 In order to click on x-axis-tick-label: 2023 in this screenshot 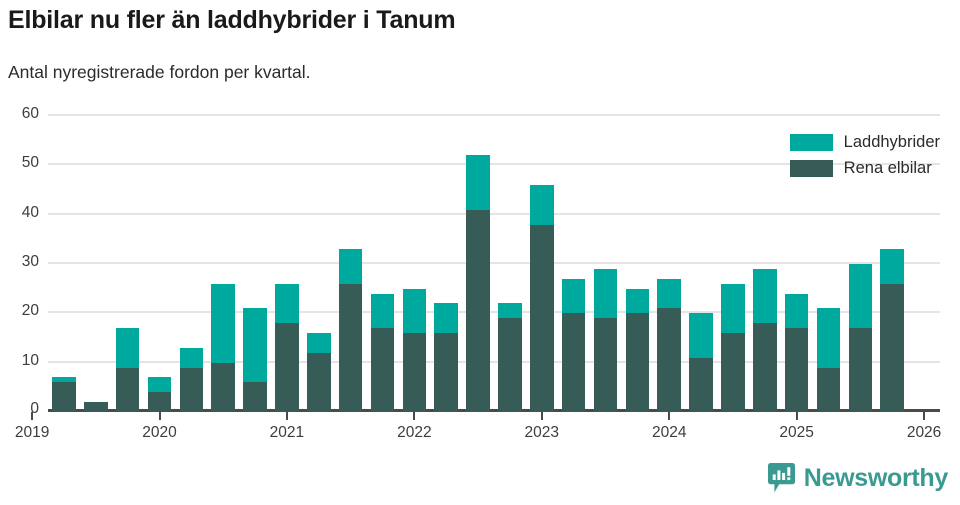, I will do `click(542, 432)`.